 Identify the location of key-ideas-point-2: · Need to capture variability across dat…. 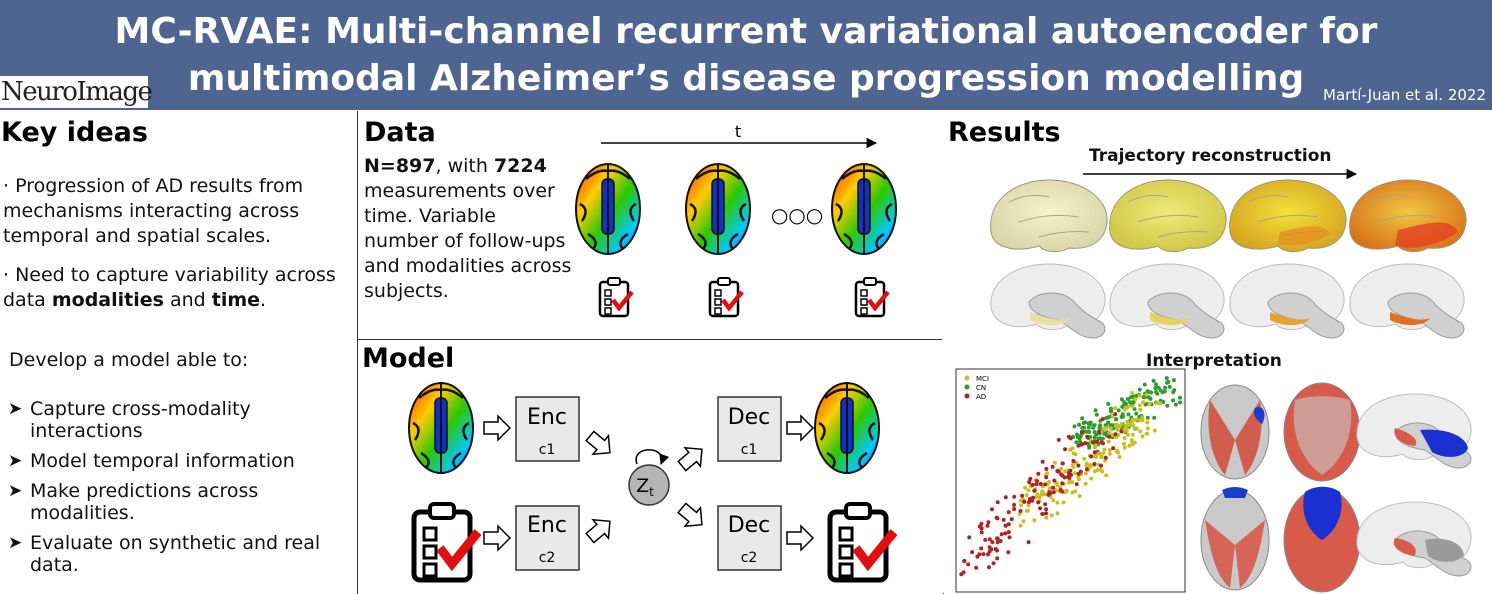
(180, 288).